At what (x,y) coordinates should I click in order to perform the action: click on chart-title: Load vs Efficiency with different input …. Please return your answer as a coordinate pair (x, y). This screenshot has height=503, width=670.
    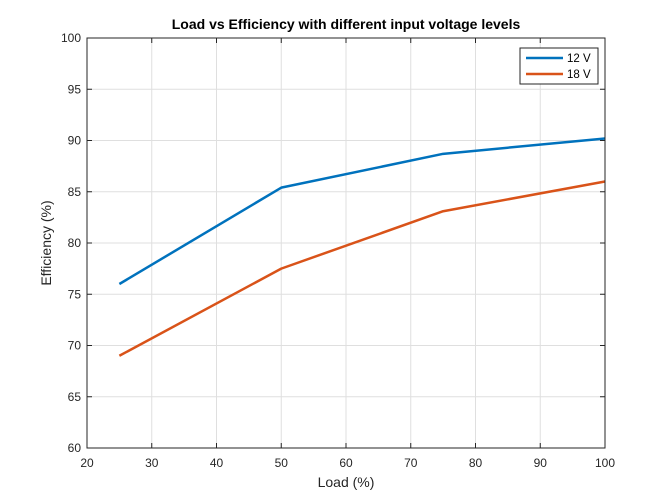
    Looking at the image, I should click on (346, 24).